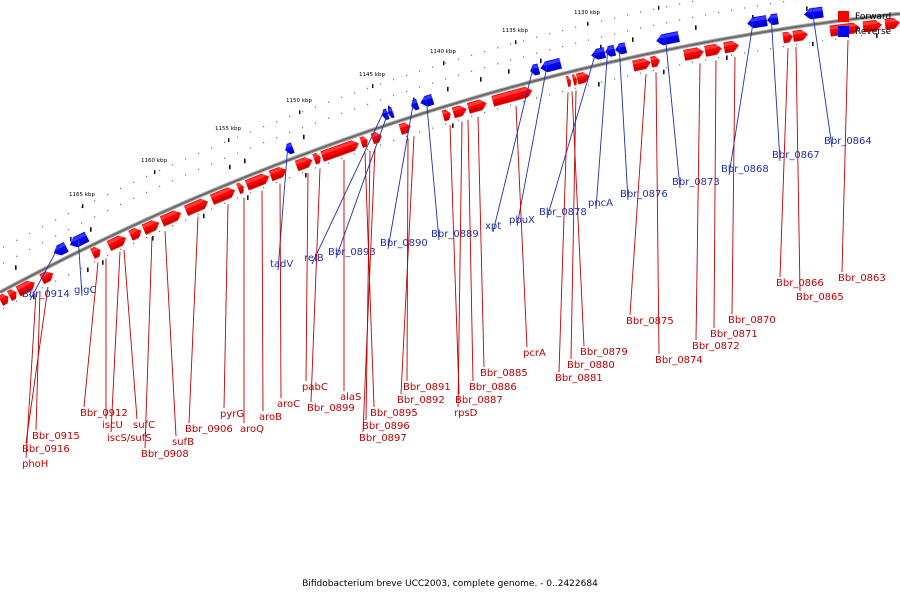 The image size is (900, 600). What do you see at coordinates (421, 400) in the screenshot?
I see `forward-gene-label: Bbr_0892` at bounding box center [421, 400].